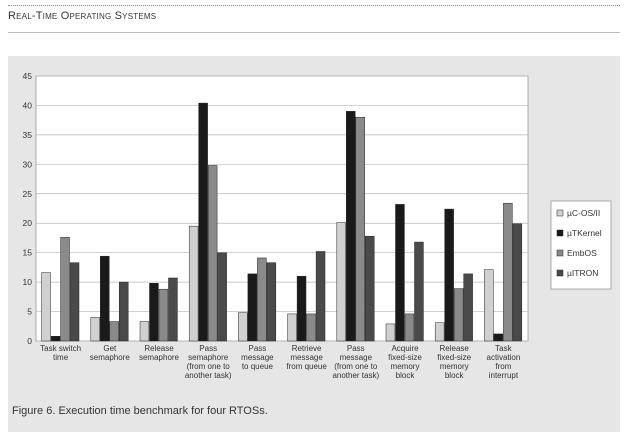  I want to click on header-bottom-rule, so click(314, 32).